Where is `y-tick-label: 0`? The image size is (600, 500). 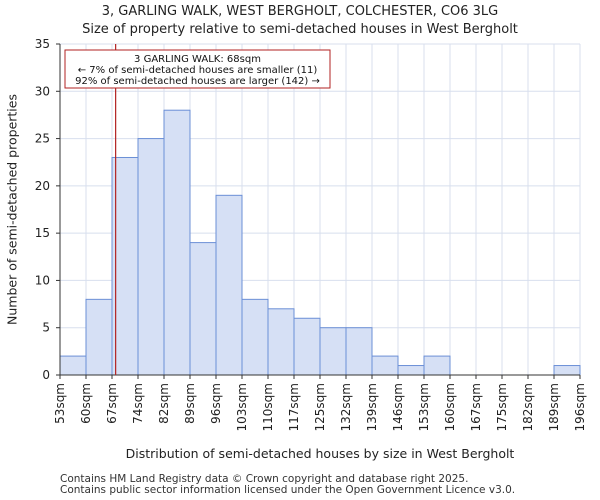 y-tick-label: 0 is located at coordinates (46, 375).